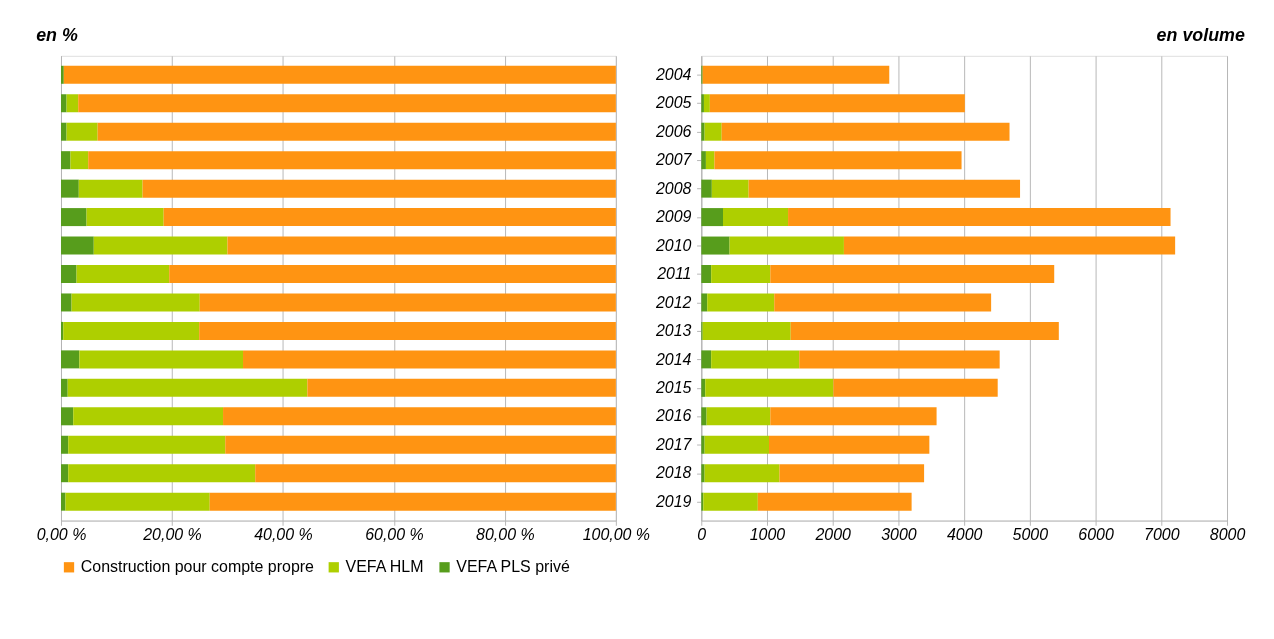  What do you see at coordinates (673, 217) in the screenshot?
I see `y-tick-label: 2009` at bounding box center [673, 217].